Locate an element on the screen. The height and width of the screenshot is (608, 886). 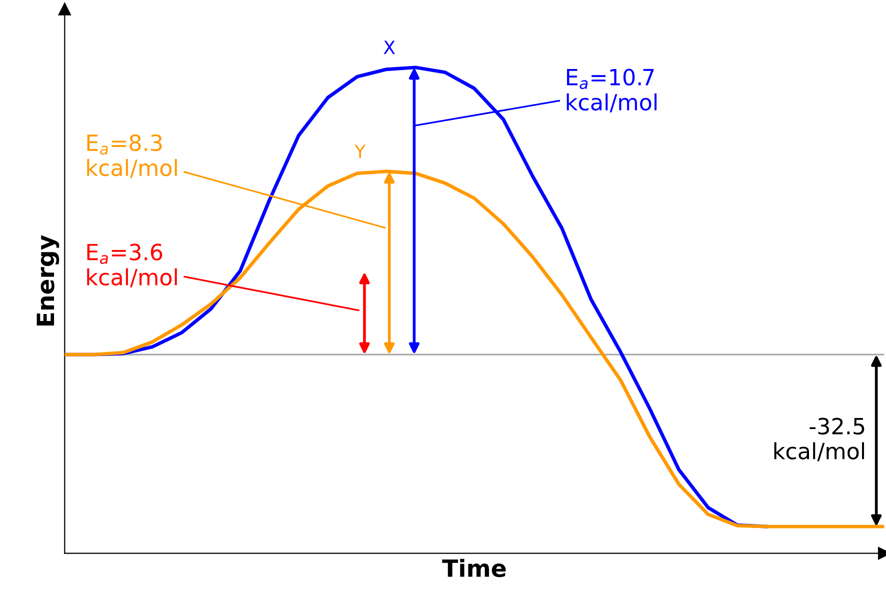
annotation: E$_{a}$=8.3 kcal/mol is located at coordinates (132, 156).